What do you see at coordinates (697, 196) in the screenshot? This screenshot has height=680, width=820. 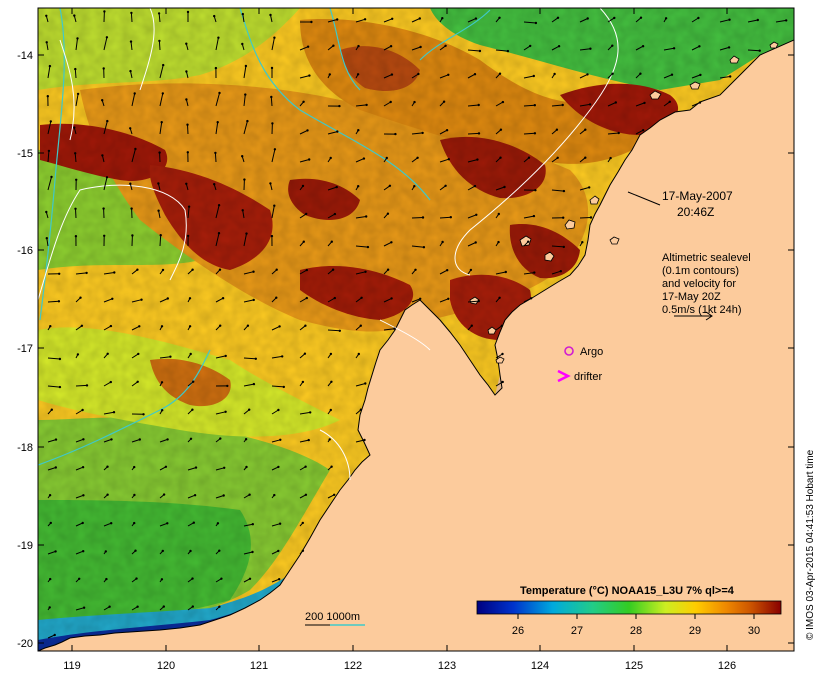 I see `date-label: 17-May-2007` at bounding box center [697, 196].